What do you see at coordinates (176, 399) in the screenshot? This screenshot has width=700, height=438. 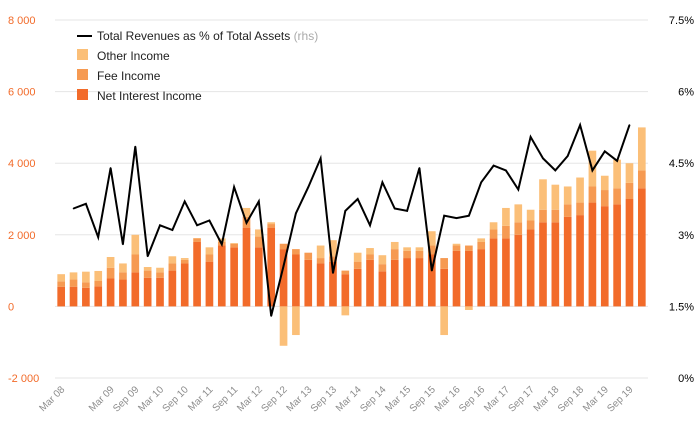 I see `x-tick-label: Sep 10` at bounding box center [176, 399].